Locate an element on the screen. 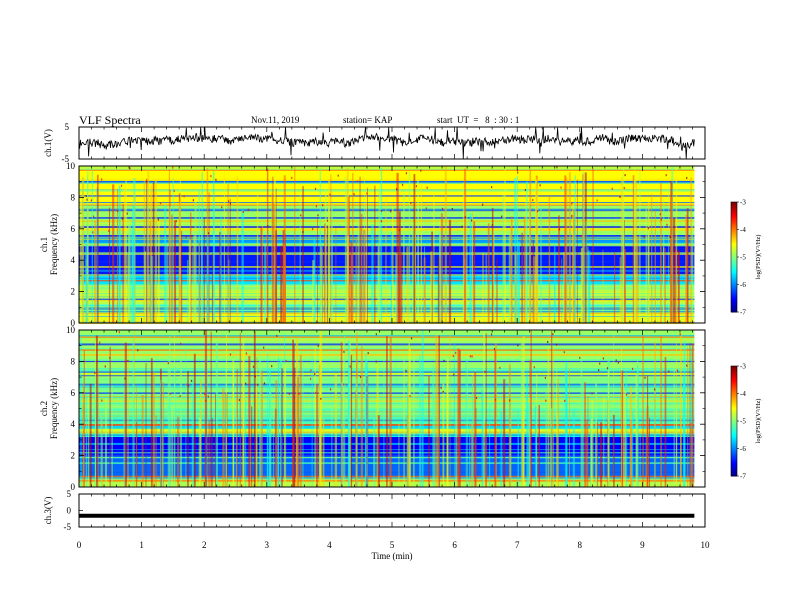 This screenshot has height=612, width=792. colorbar-tick-label: -3 is located at coordinates (743, 203).